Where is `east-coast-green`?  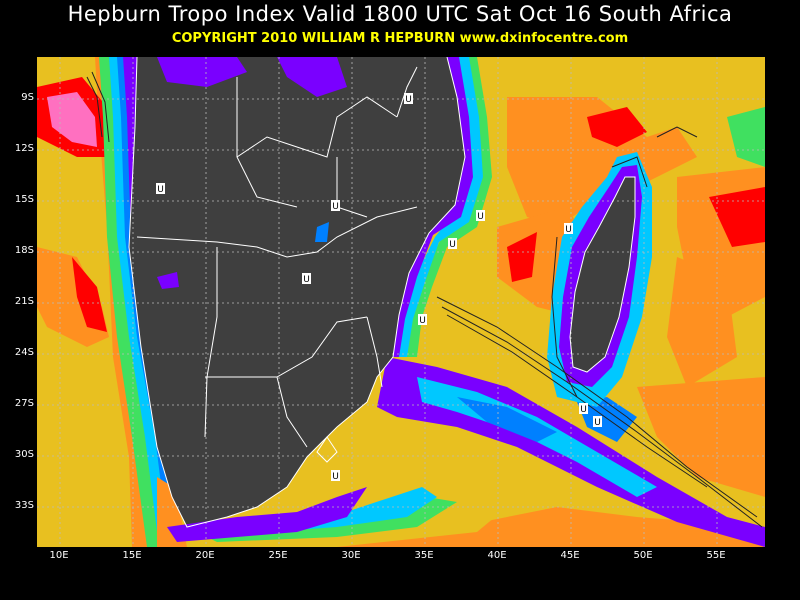
east-coast-green is located at coordinates (449, 207).